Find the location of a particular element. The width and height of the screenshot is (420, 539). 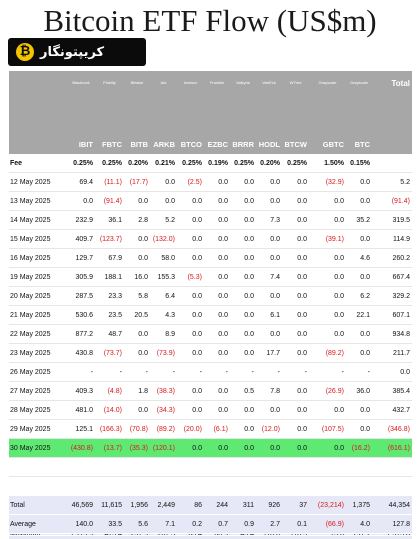

flow-cell: (2.5) is located at coordinates (190, 182).